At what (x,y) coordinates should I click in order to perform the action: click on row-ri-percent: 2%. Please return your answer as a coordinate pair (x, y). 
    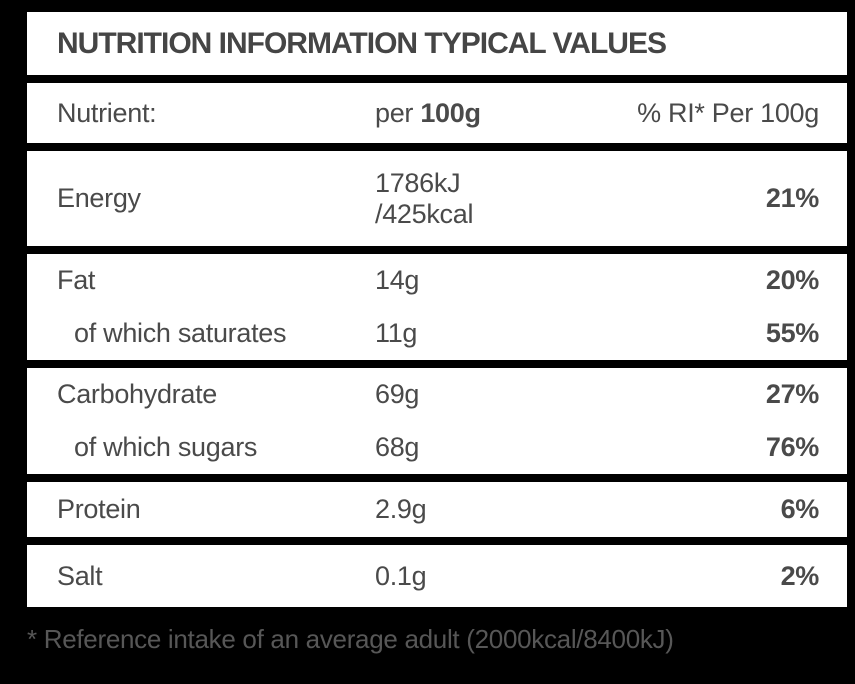
    Looking at the image, I should click on (800, 575).